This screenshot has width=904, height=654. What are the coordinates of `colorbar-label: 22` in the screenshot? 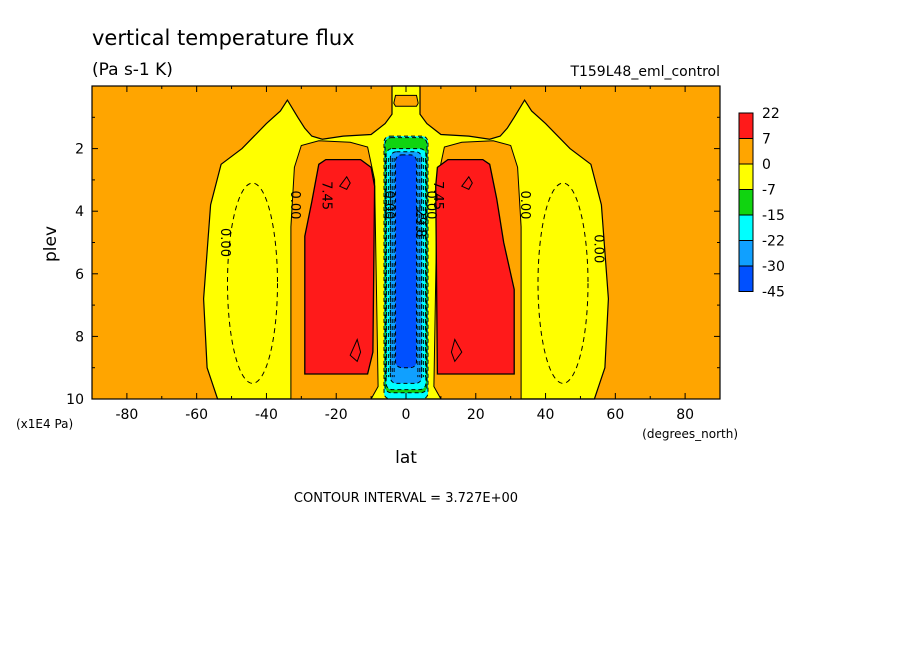 It's located at (771, 114).